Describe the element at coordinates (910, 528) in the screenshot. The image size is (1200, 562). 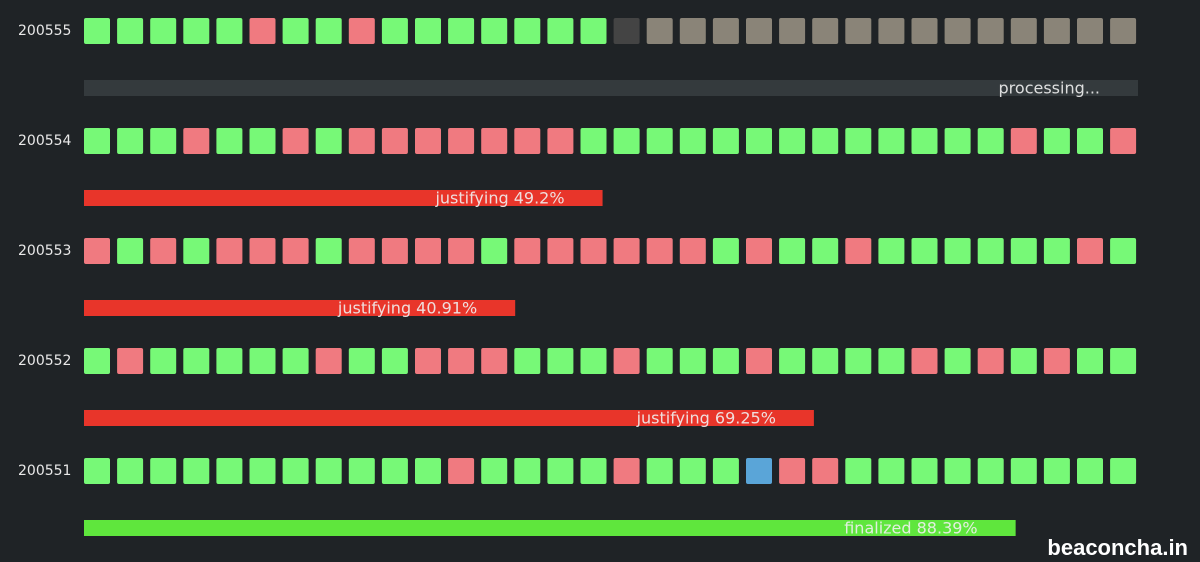
I see `progress-label: finalized 88.39%` at that location.